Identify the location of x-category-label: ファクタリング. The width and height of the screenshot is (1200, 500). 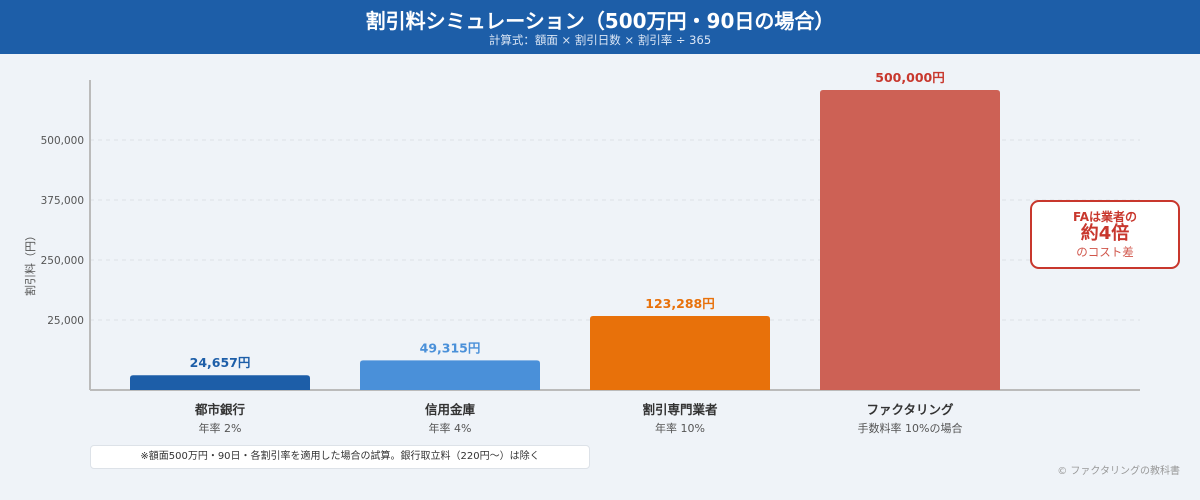
(910, 409).